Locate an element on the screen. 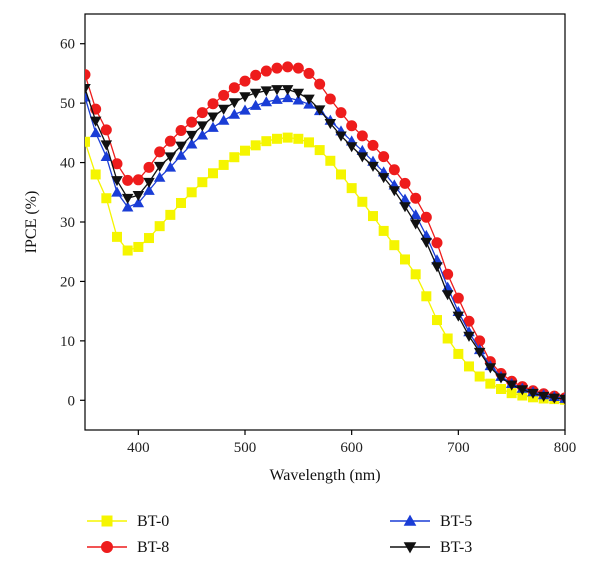 Image resolution: width=600 pixels, height=573 pixels. x-tick-label: 600 is located at coordinates (351, 448).